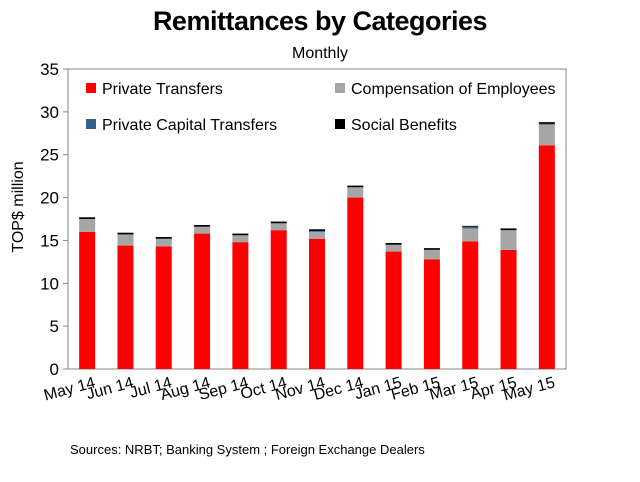  I want to click on y-tick-label: 35, so click(49, 69).